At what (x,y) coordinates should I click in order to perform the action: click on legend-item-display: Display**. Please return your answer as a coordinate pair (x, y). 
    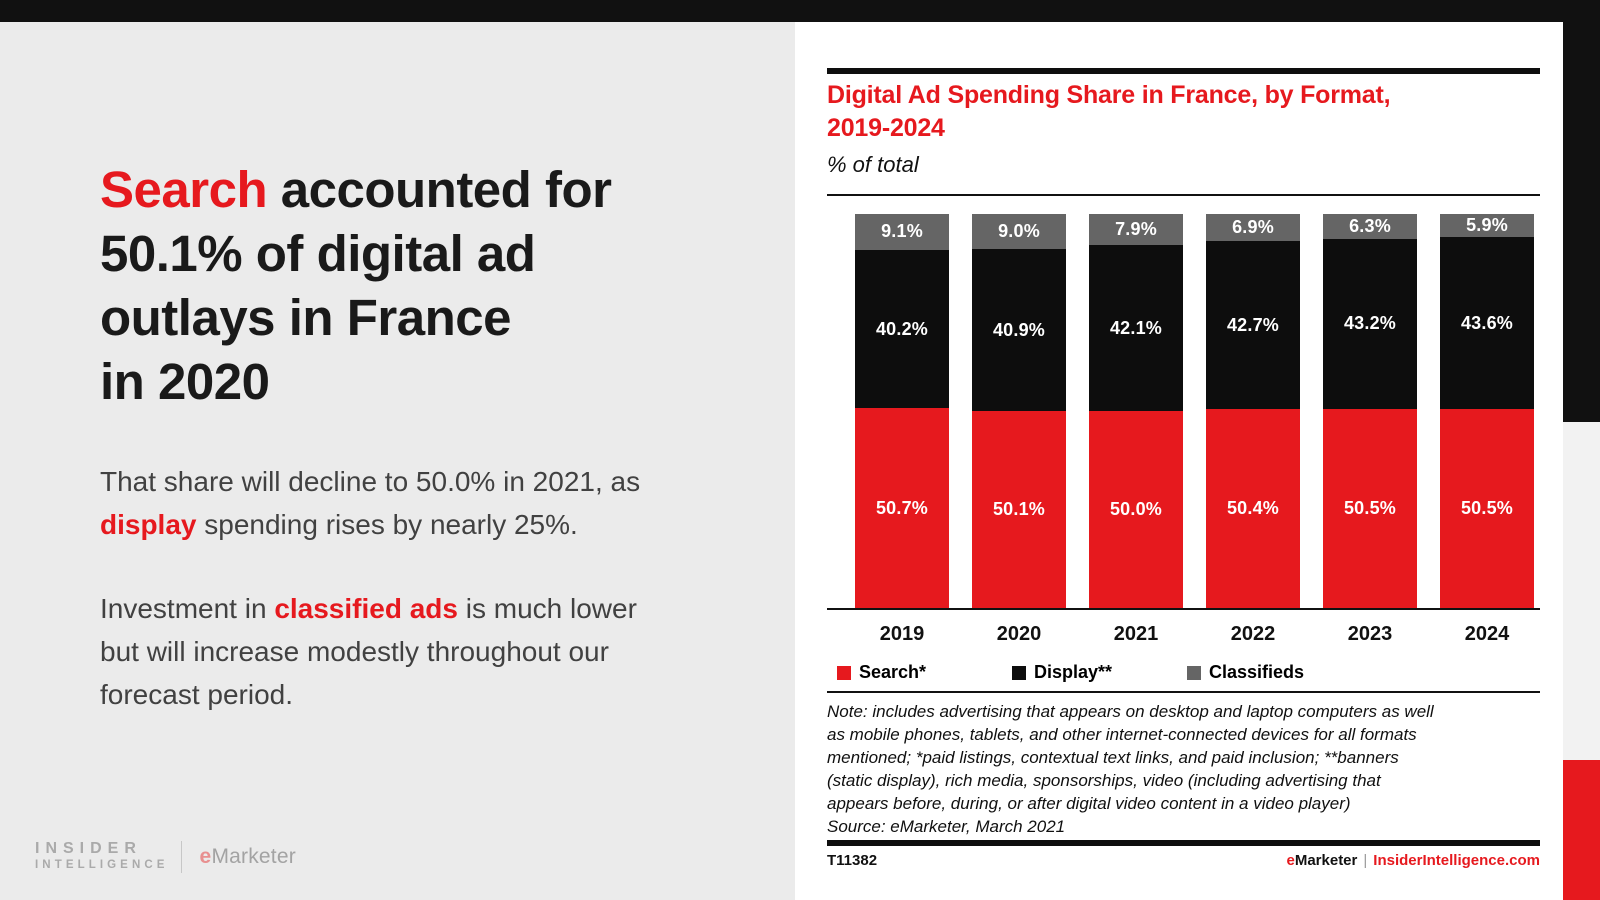
    Looking at the image, I should click on (1062, 672).